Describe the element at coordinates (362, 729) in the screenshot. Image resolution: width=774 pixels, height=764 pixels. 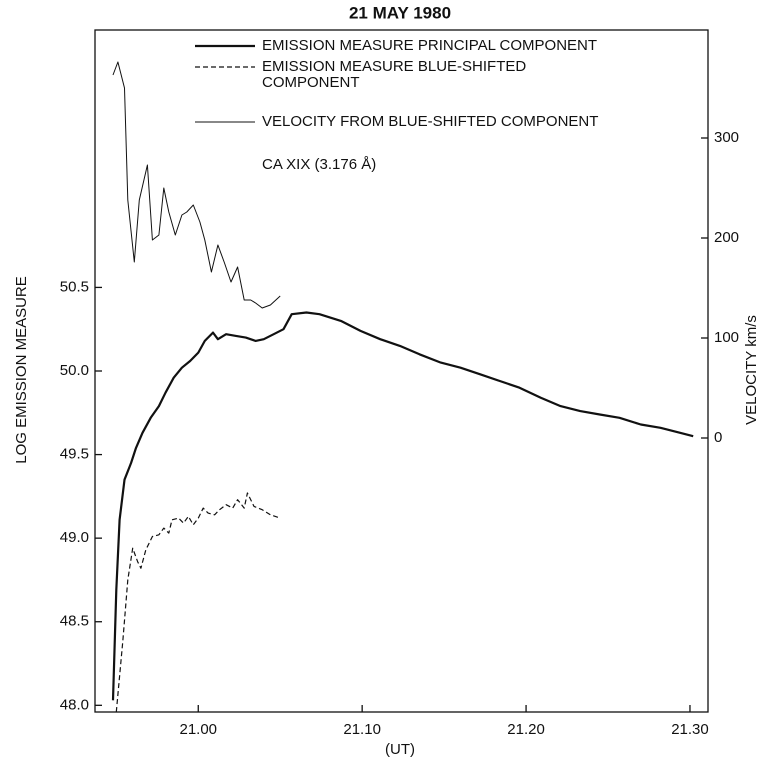
I see `x-tick-label: 21.10` at that location.